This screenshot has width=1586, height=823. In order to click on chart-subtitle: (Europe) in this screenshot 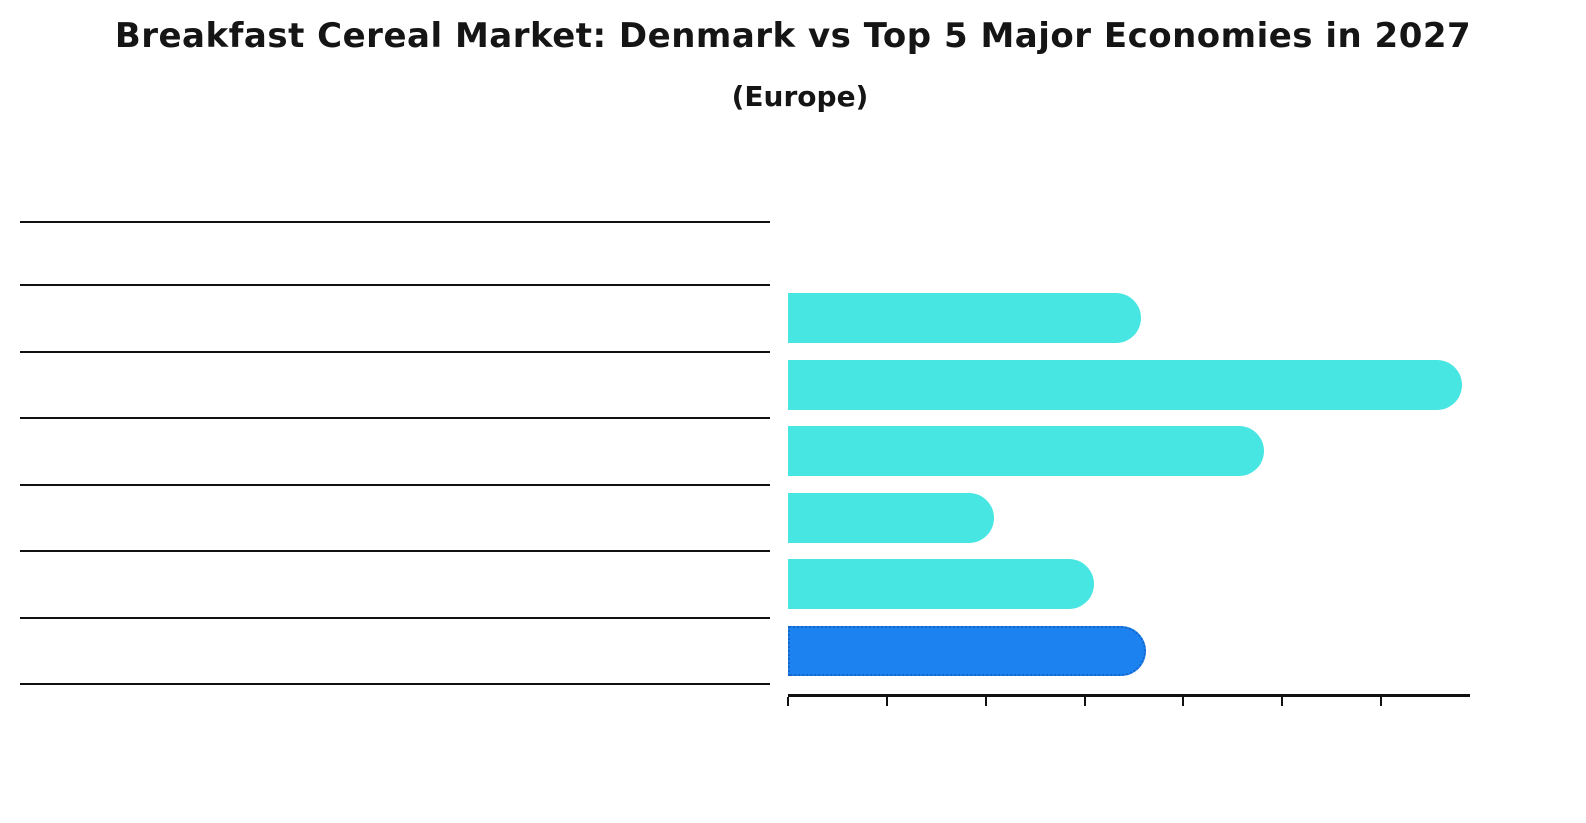, I will do `click(800, 96)`.